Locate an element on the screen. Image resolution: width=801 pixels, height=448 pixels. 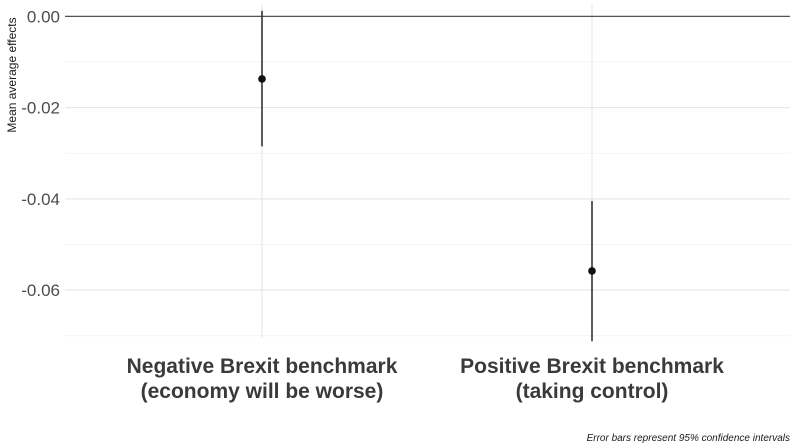
x-category-label-line: (taking control) is located at coordinates (592, 391).